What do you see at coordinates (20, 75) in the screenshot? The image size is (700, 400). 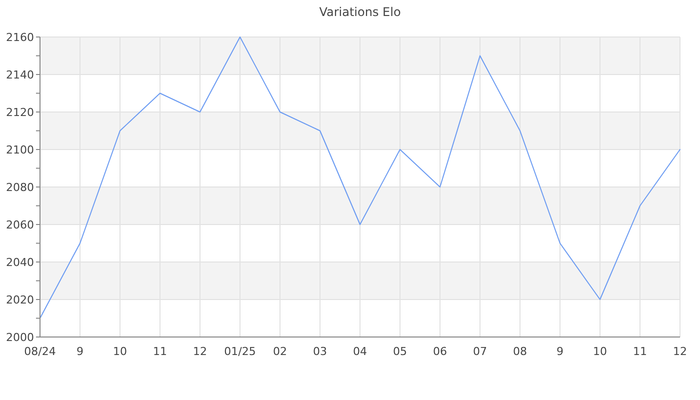 I see `y-tick-label: 2140` at bounding box center [20, 75].